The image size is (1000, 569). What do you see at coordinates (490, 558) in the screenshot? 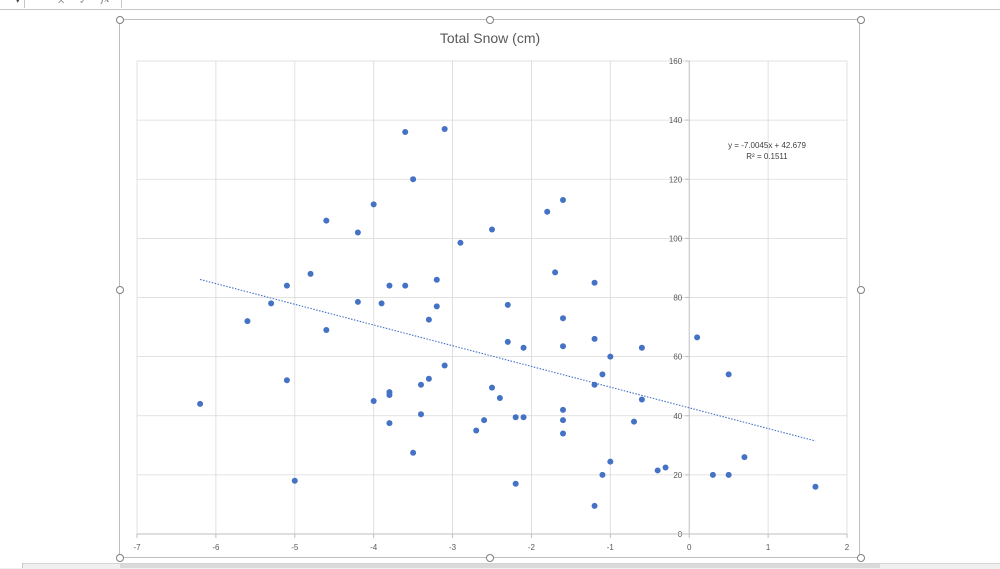
I see `resize-handle-bottom` at bounding box center [490, 558].